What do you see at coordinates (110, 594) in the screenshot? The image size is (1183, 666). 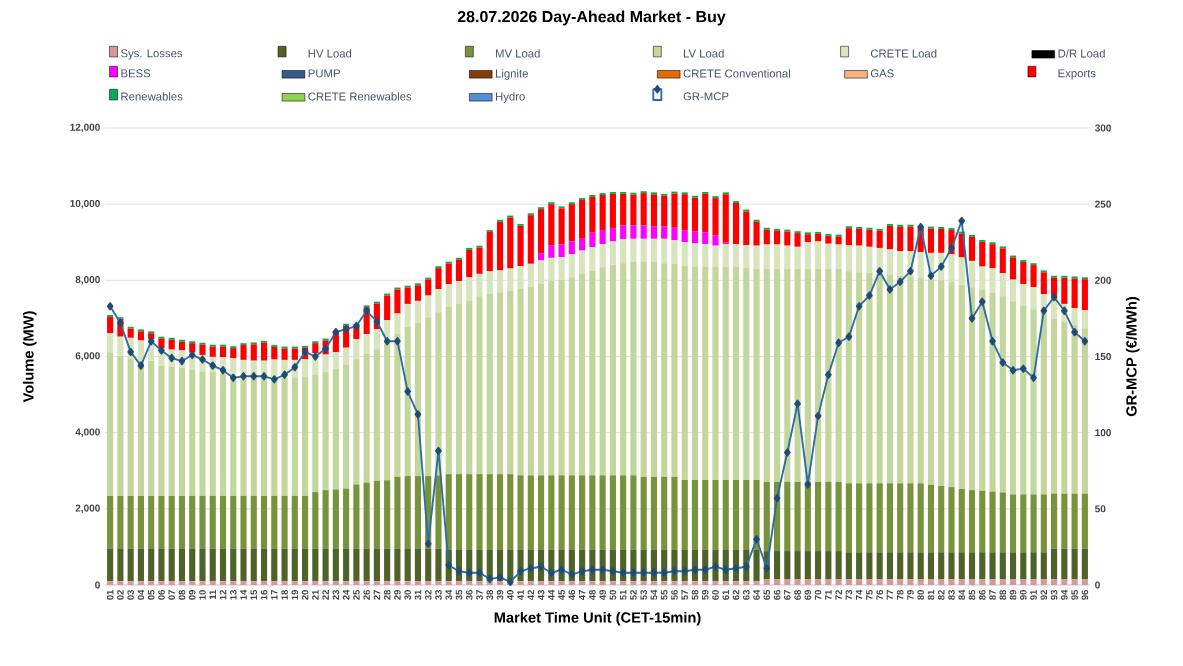 I see `x-tick-label: 01` at bounding box center [110, 594].